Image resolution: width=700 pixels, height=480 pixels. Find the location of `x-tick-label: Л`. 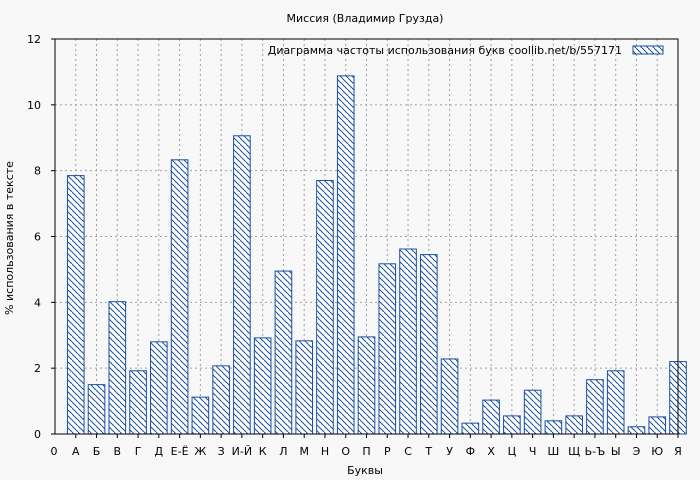

x-tick-label: Л is located at coordinates (283, 451).